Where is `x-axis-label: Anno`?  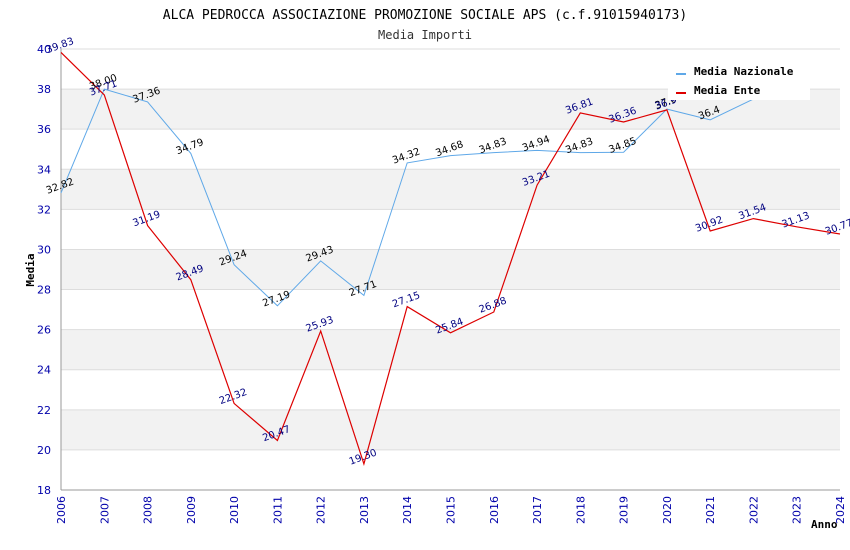
x-axis-label: Anno is located at coordinates (824, 524).